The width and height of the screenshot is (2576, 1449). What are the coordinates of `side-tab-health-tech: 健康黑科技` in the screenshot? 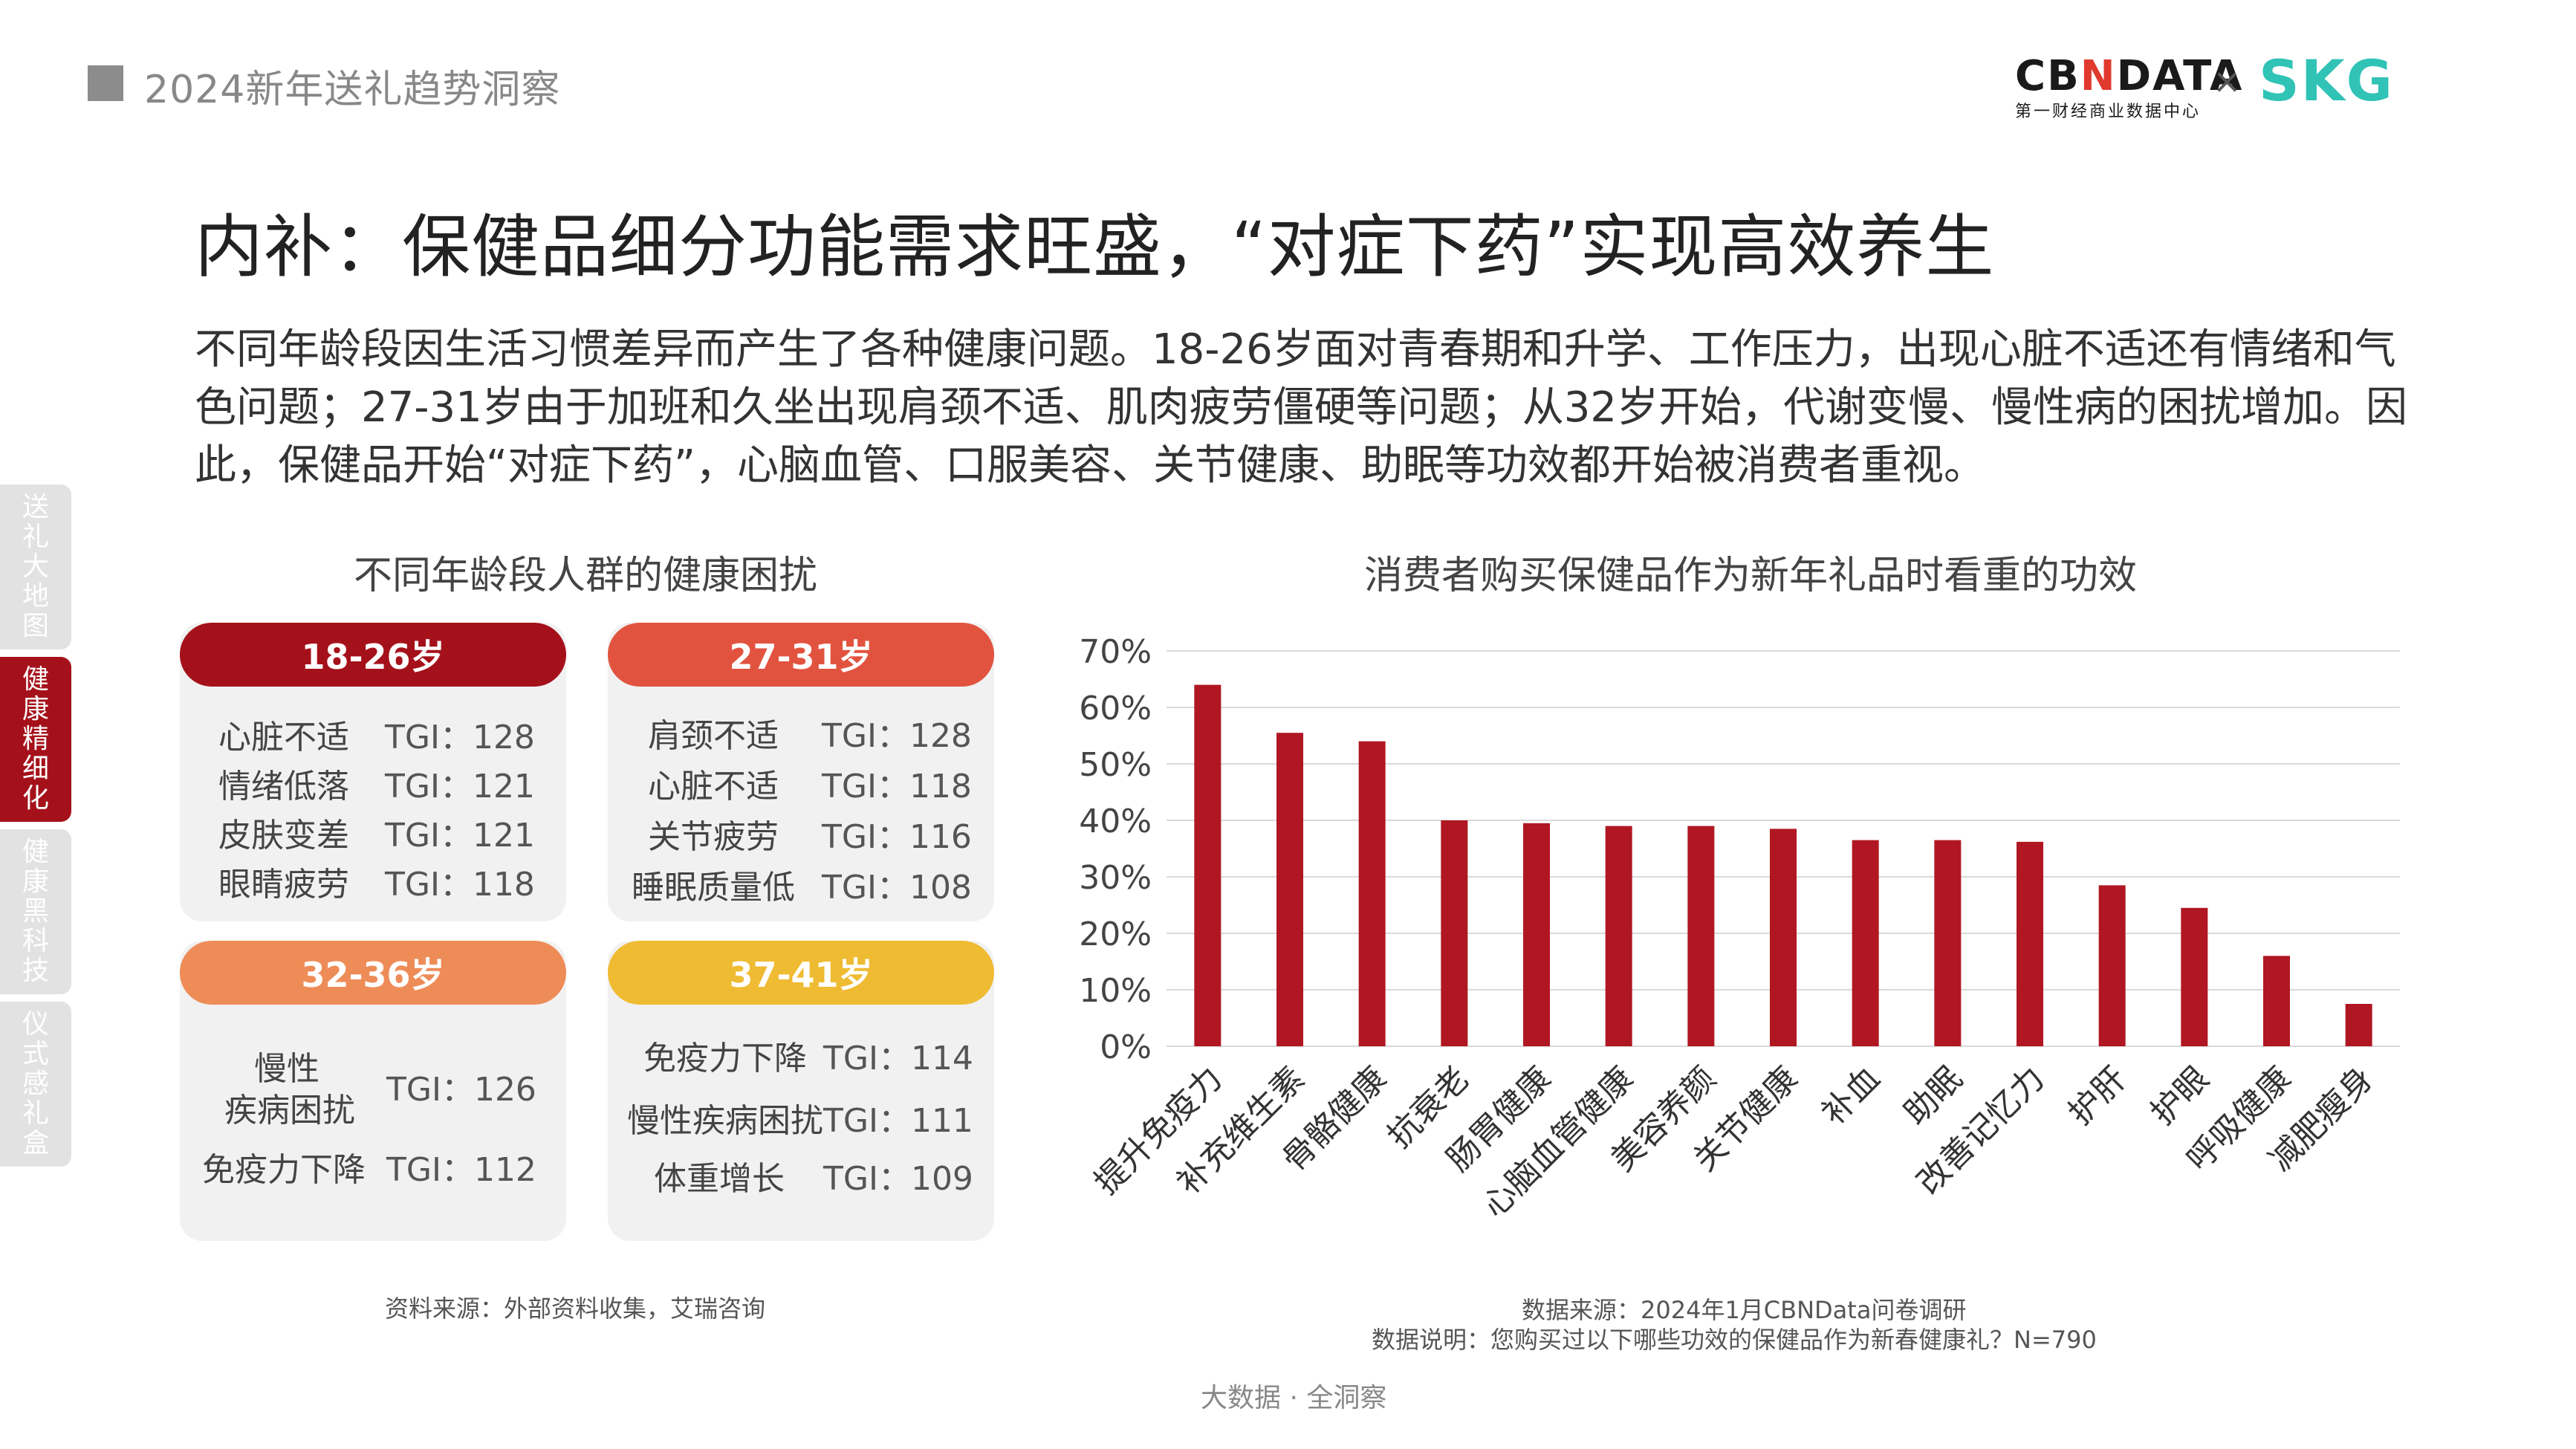 It's located at (35, 911).